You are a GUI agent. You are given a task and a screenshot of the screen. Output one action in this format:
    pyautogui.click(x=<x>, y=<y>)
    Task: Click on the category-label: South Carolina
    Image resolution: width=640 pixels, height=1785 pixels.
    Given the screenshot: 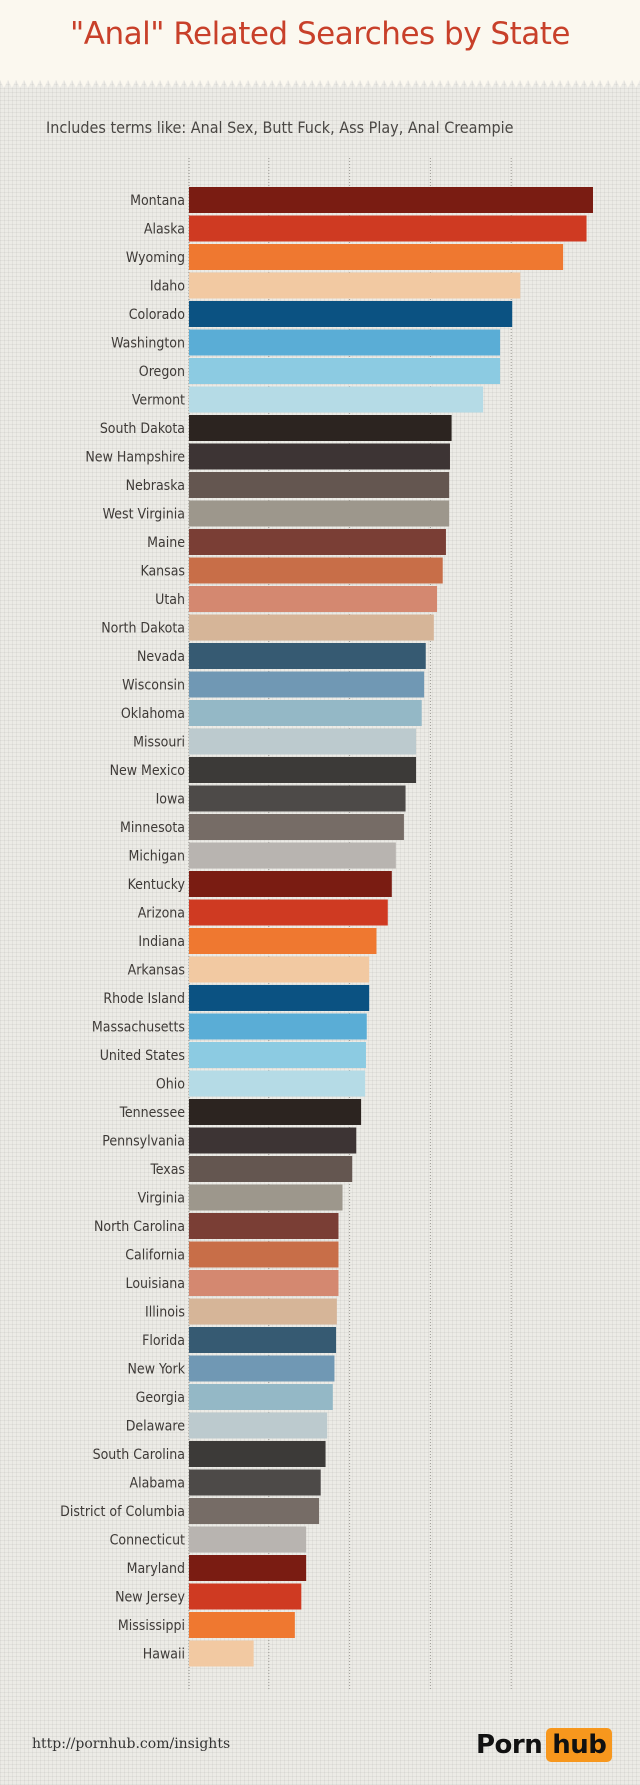 What is the action you would take?
    pyautogui.click(x=139, y=1455)
    